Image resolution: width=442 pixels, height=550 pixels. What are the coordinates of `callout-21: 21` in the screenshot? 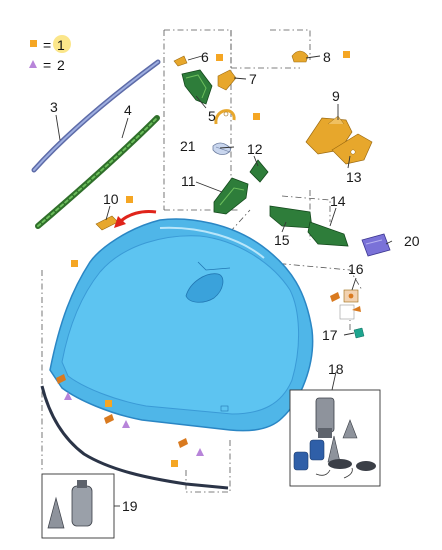 It's located at (188, 146).